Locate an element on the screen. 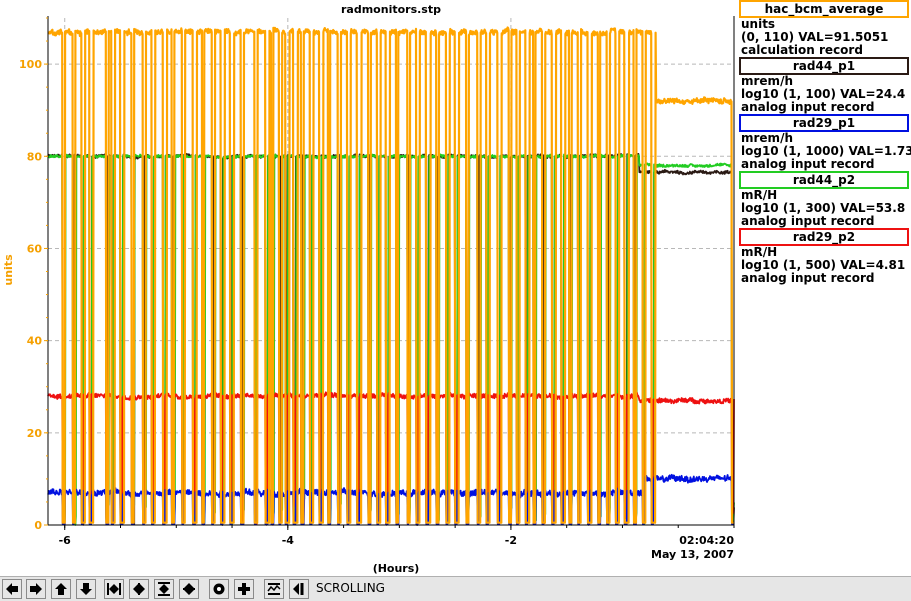 Image resolution: width=911 pixels, height=601 pixels. legend-name: rad44_p2 is located at coordinates (824, 180).